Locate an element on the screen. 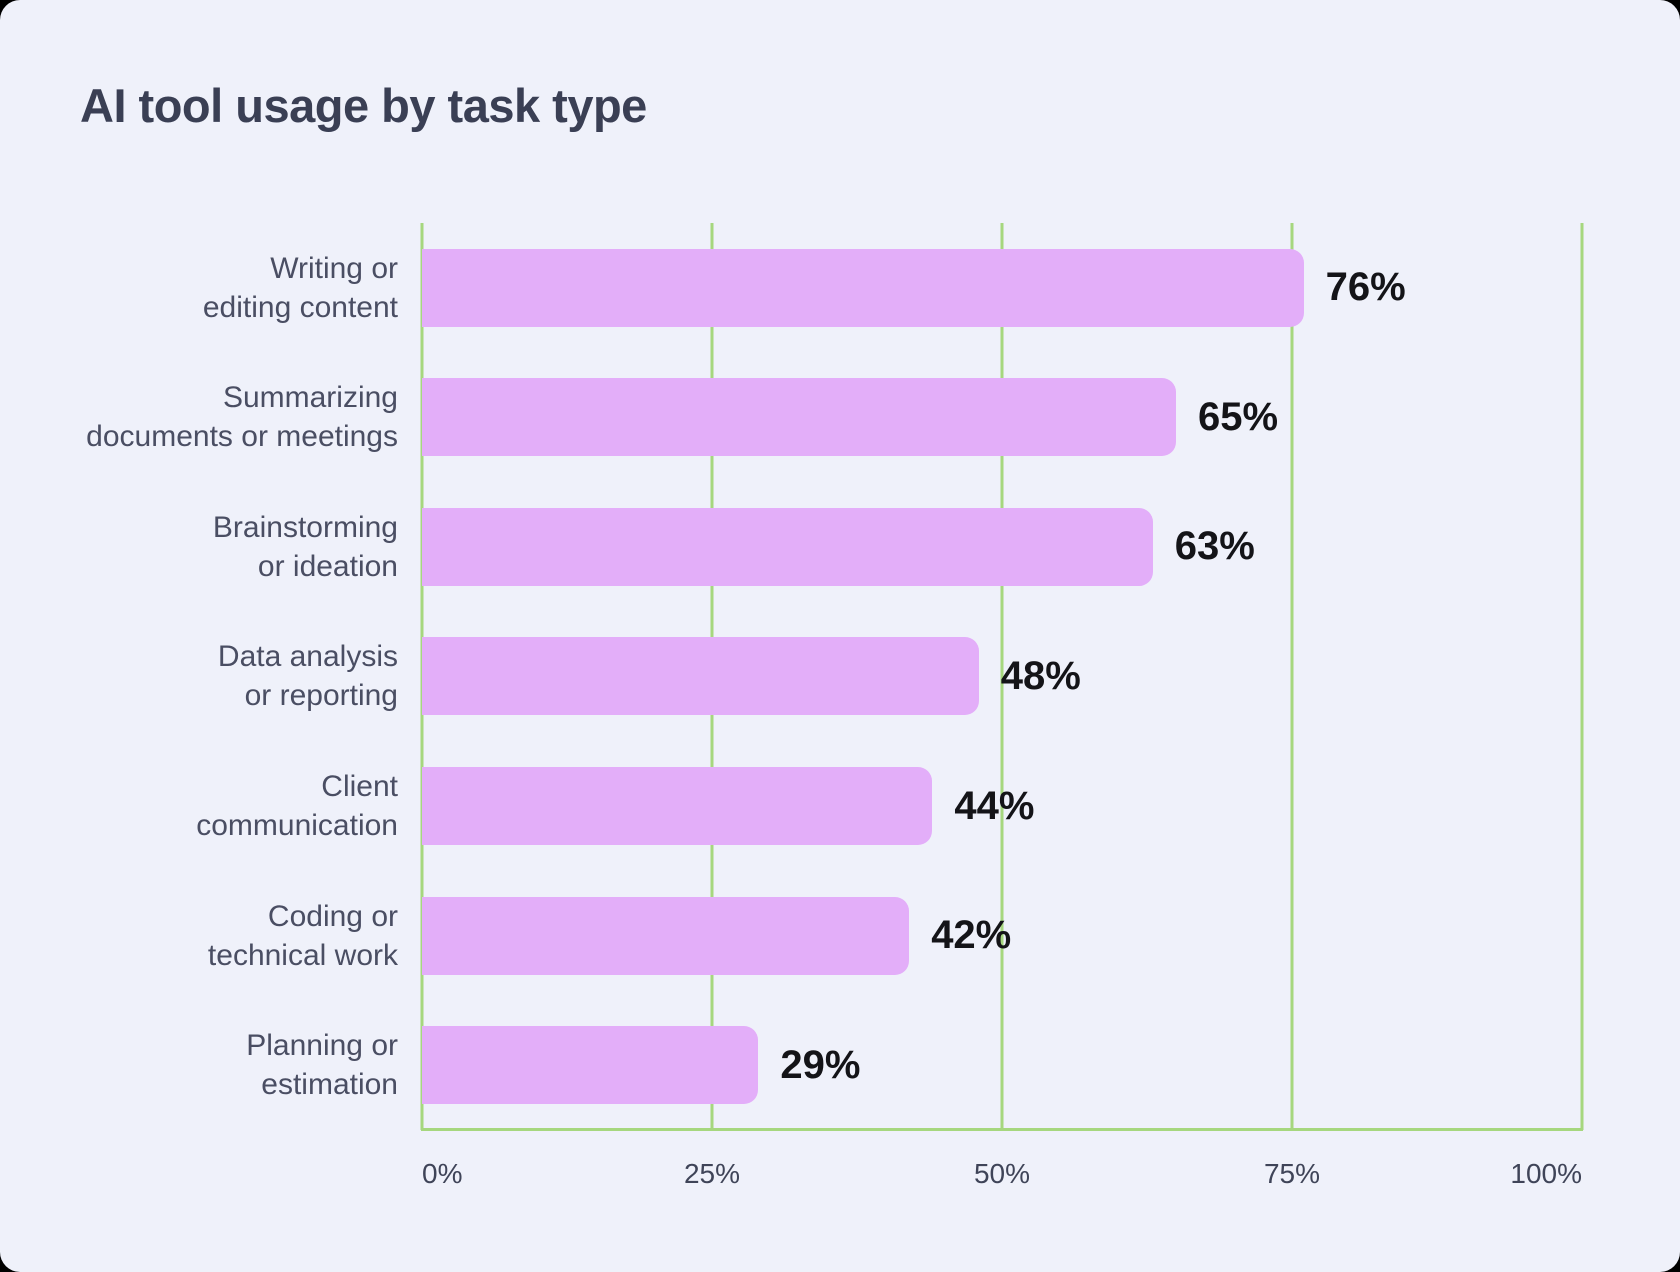 The image size is (1680, 1272). category-label-client-communication: Client communication is located at coordinates (297, 806).